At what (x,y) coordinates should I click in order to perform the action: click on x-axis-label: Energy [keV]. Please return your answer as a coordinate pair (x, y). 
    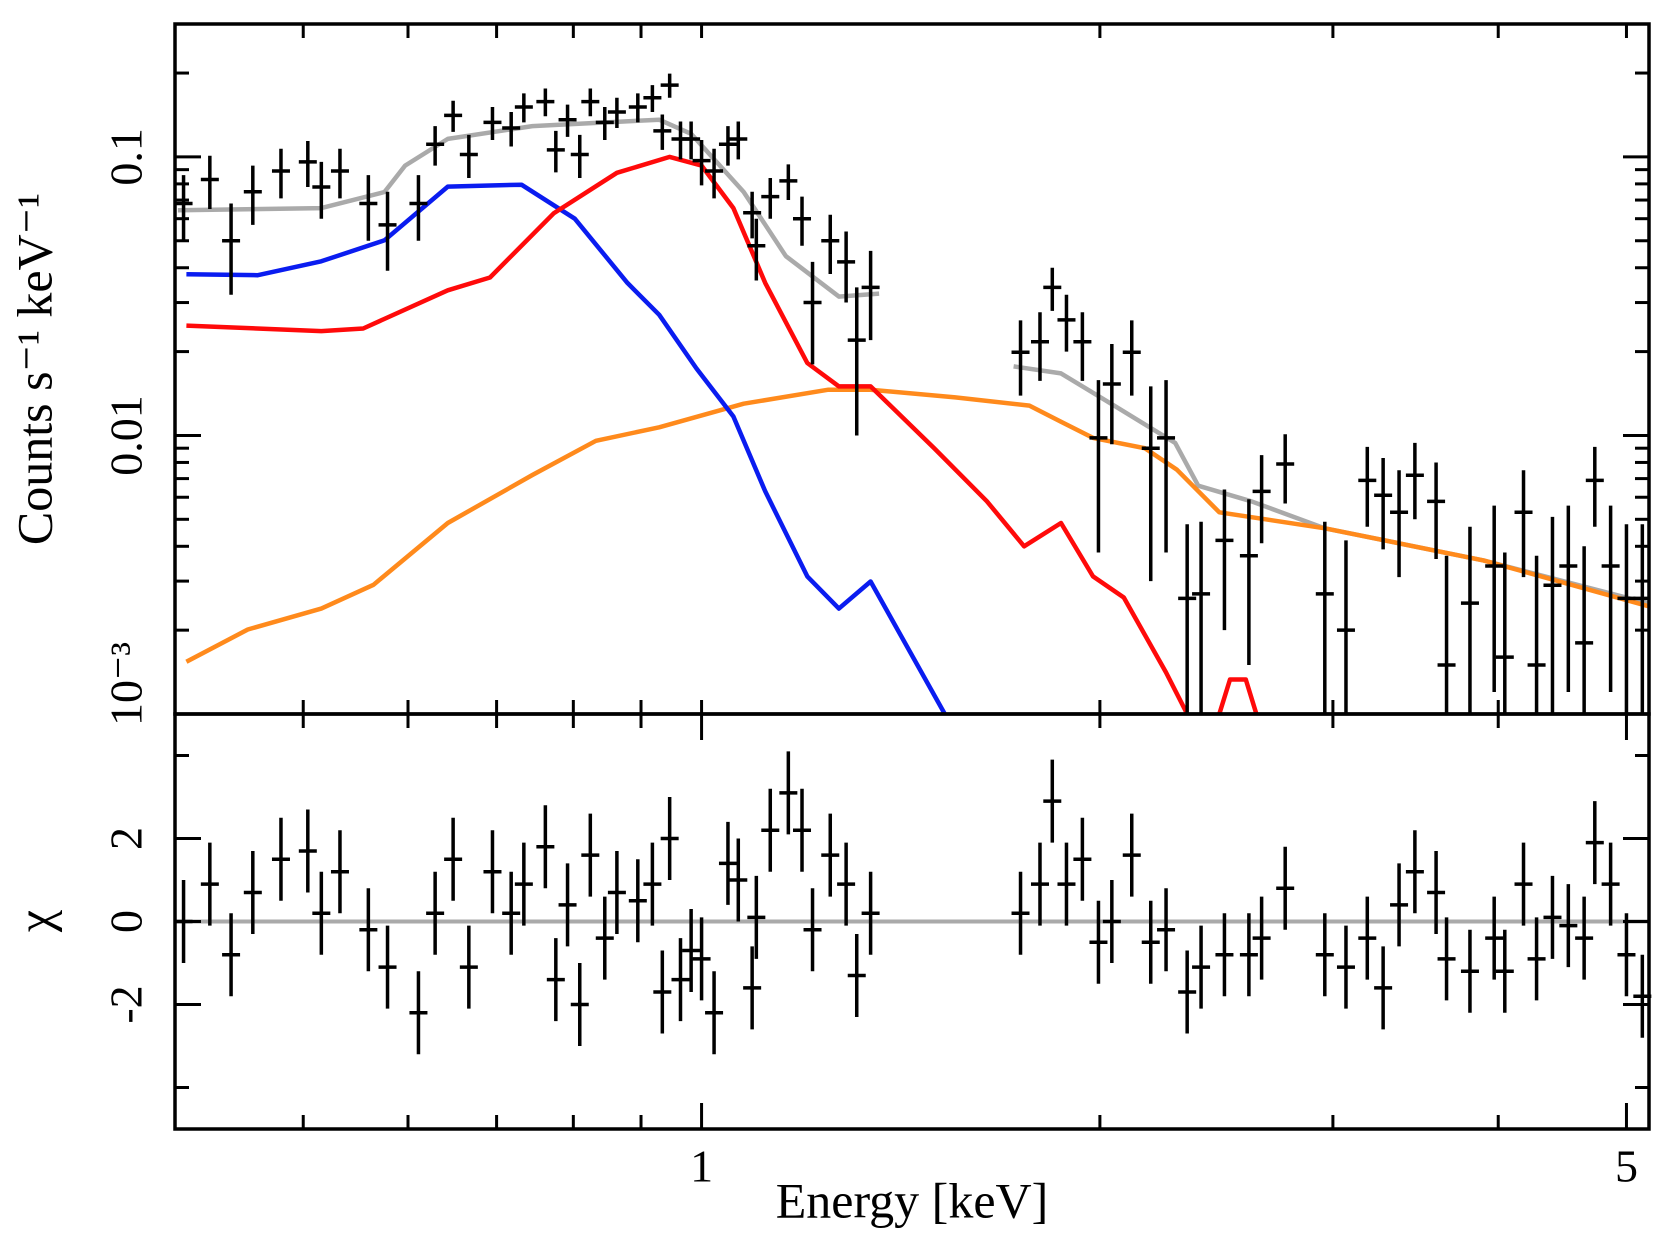
    Looking at the image, I should click on (912, 1200).